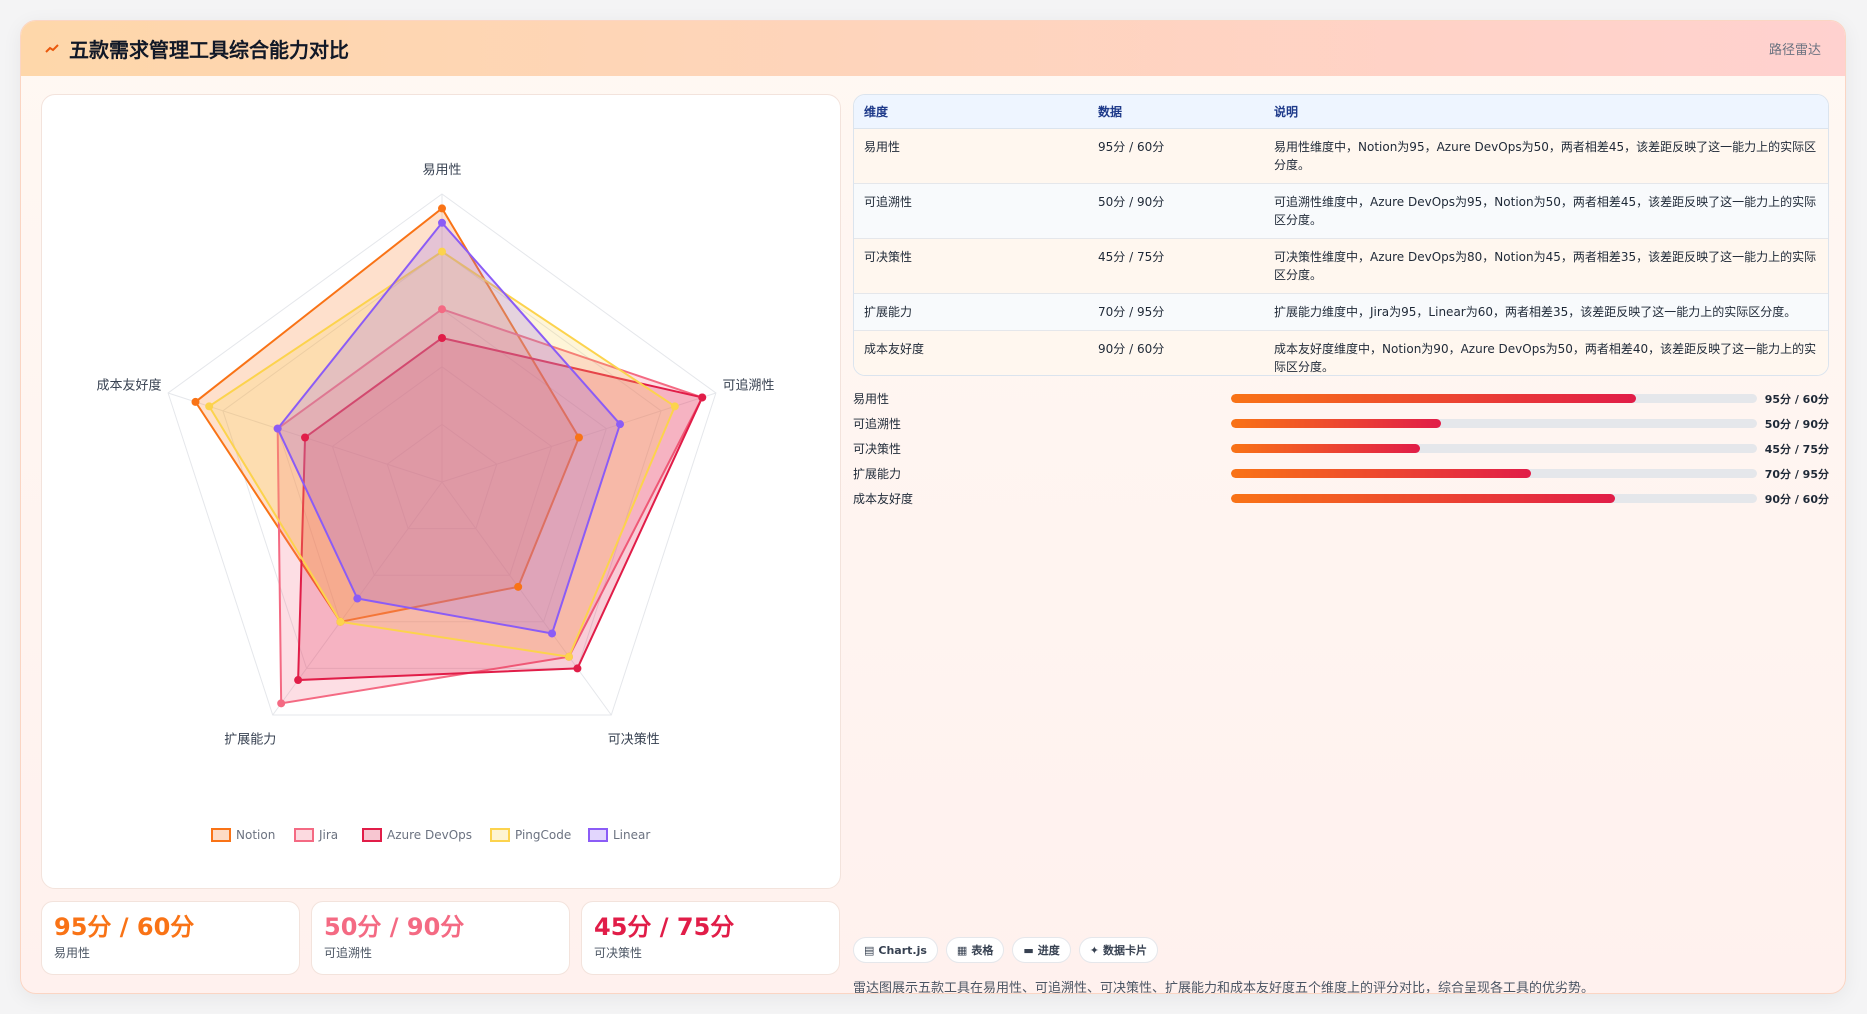 This screenshot has width=1867, height=1014. I want to click on radar-axis-label: 可追溯性, so click(749, 385).